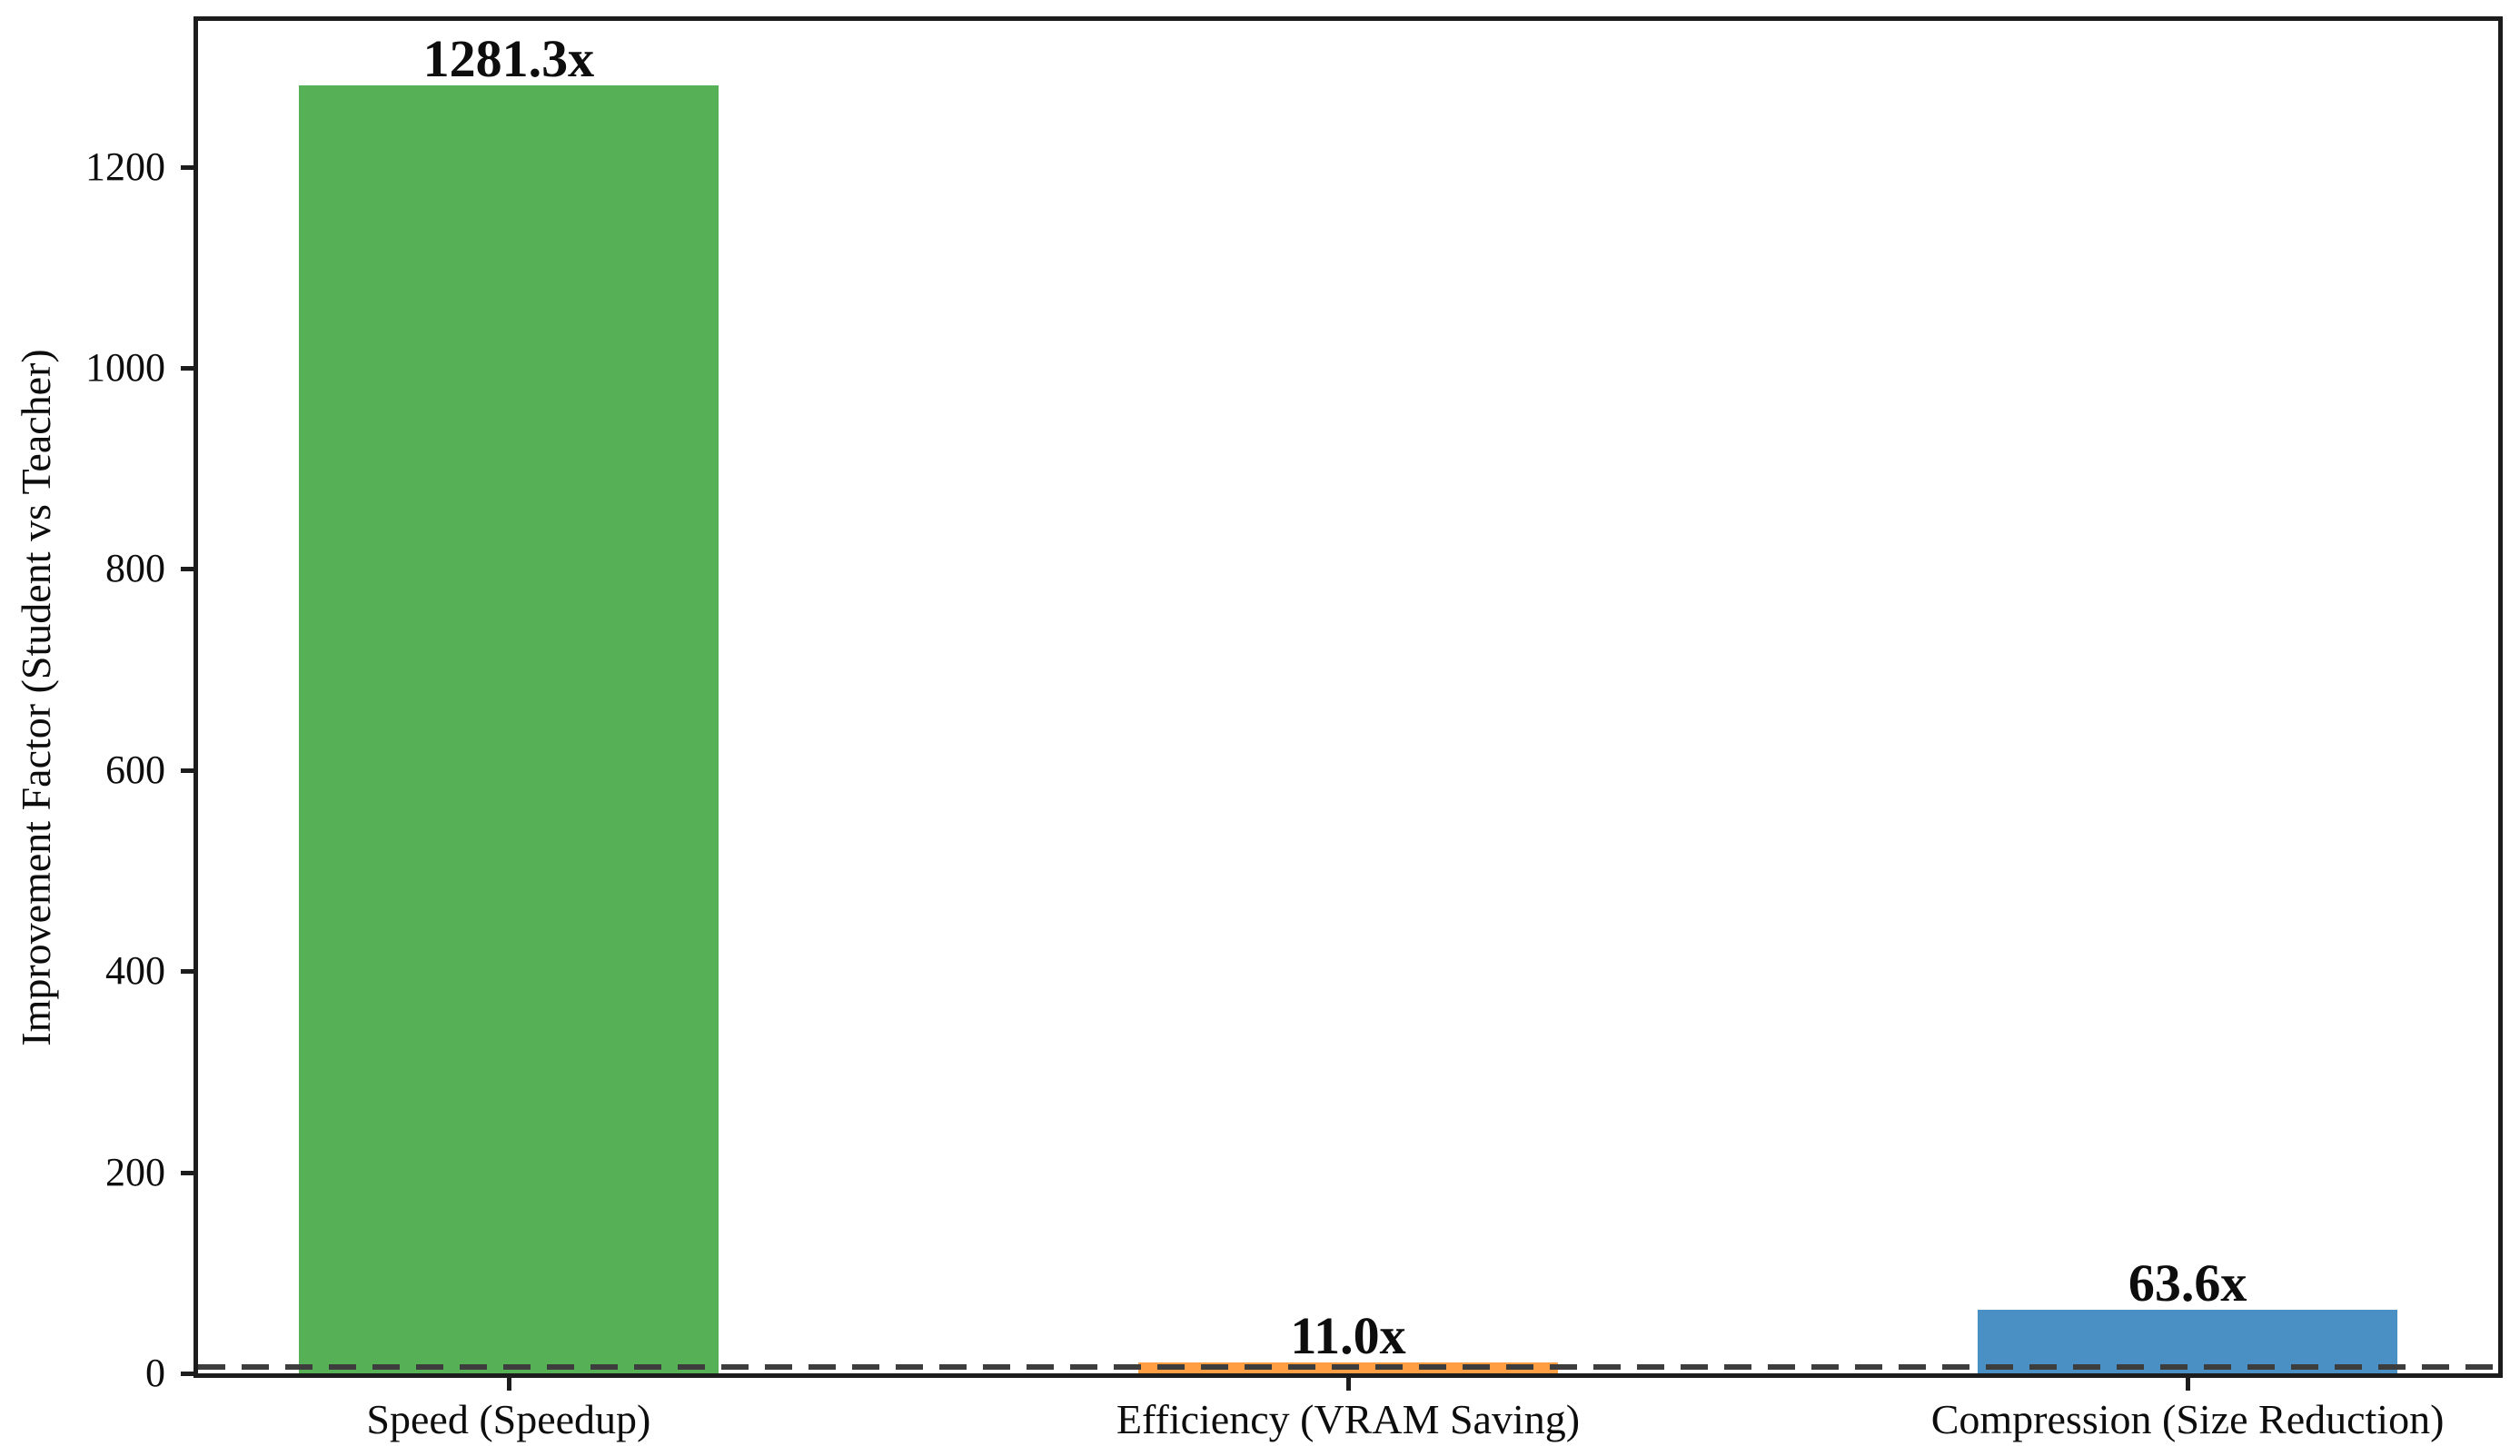 This screenshot has height=1456, width=2520. I want to click on y-tick-label: 400, so click(135, 971).